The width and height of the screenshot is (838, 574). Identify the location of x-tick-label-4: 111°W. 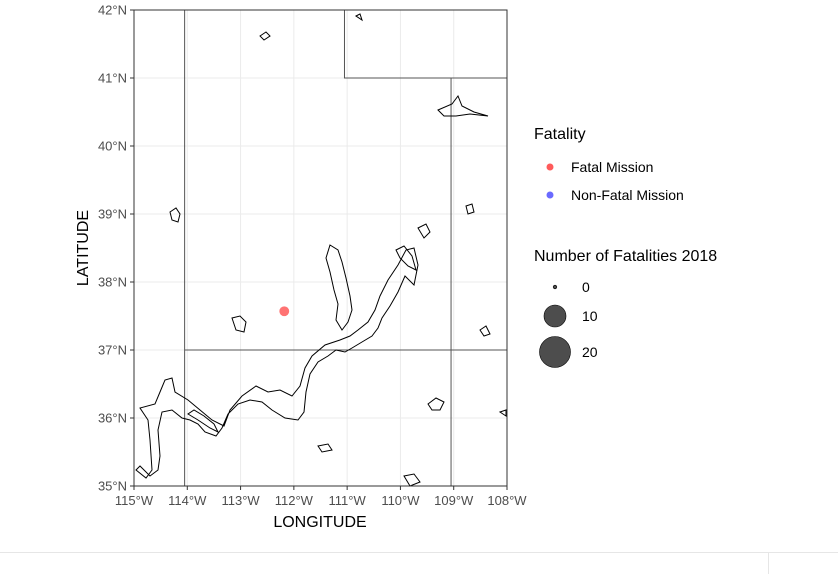
(348, 500).